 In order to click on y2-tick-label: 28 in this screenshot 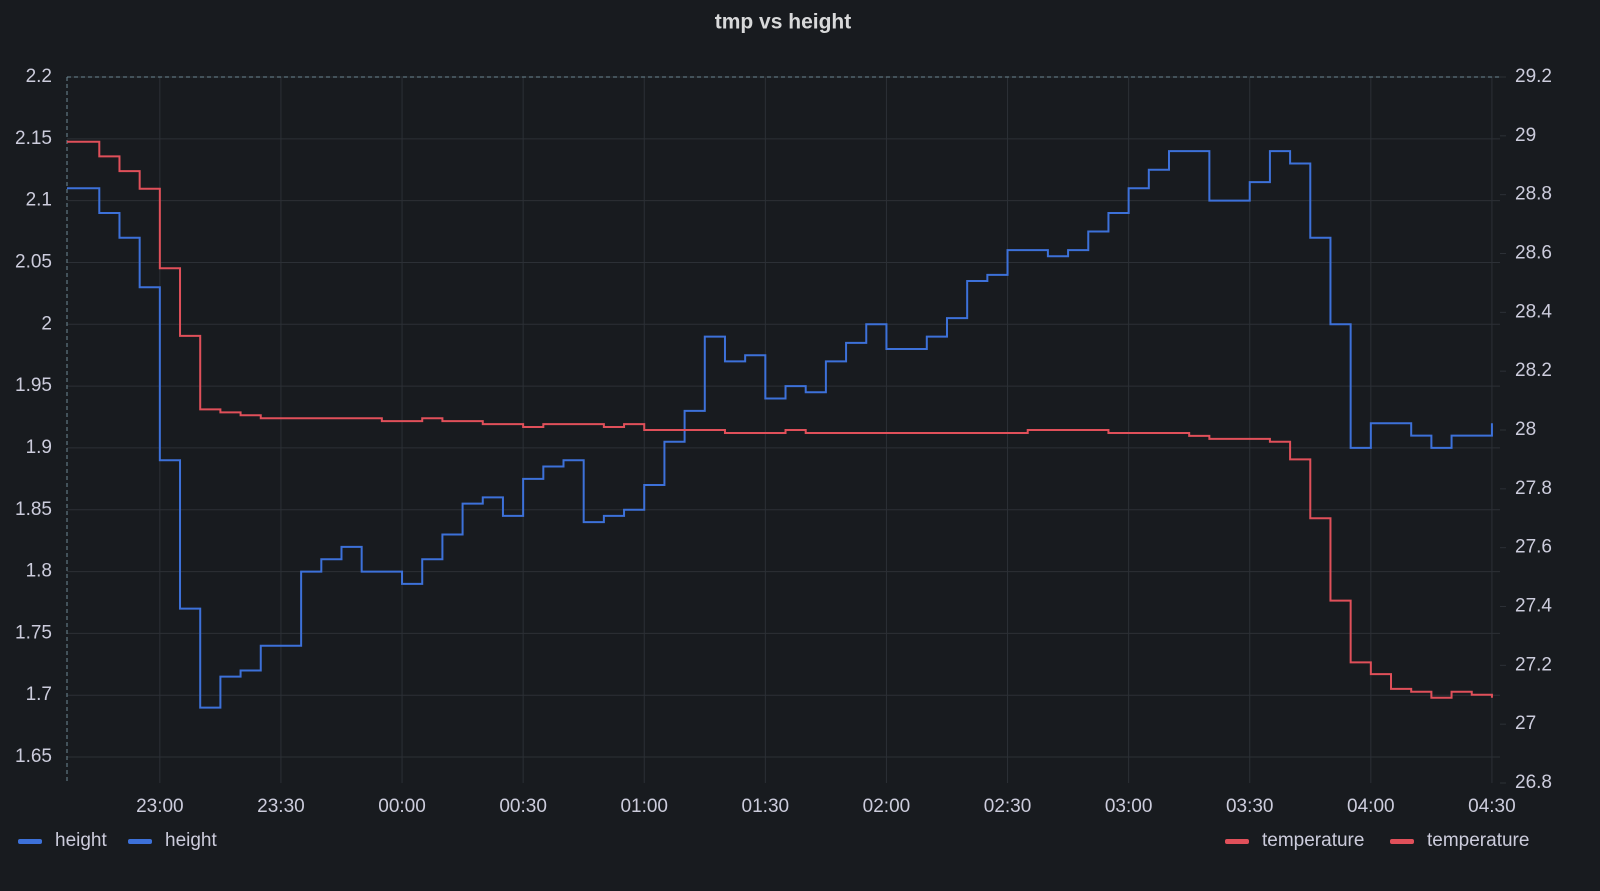, I will do `click(1525, 429)`.